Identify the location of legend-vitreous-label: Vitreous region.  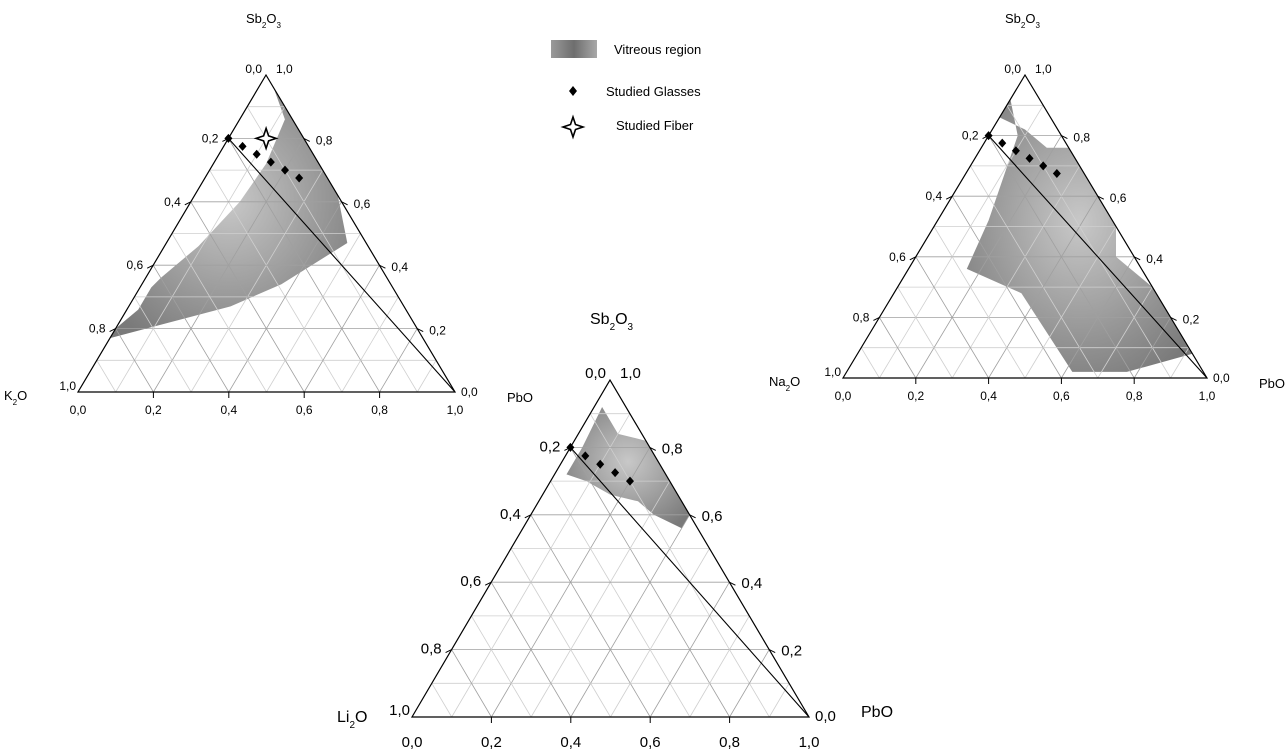
(657, 49).